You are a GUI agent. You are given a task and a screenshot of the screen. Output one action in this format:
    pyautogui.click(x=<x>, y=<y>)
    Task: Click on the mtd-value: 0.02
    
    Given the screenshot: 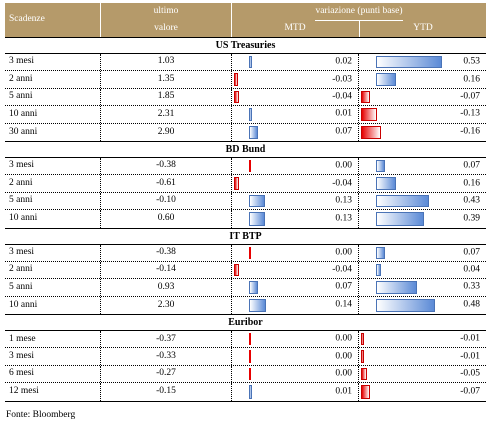 What is the action you would take?
    pyautogui.click(x=343, y=61)
    